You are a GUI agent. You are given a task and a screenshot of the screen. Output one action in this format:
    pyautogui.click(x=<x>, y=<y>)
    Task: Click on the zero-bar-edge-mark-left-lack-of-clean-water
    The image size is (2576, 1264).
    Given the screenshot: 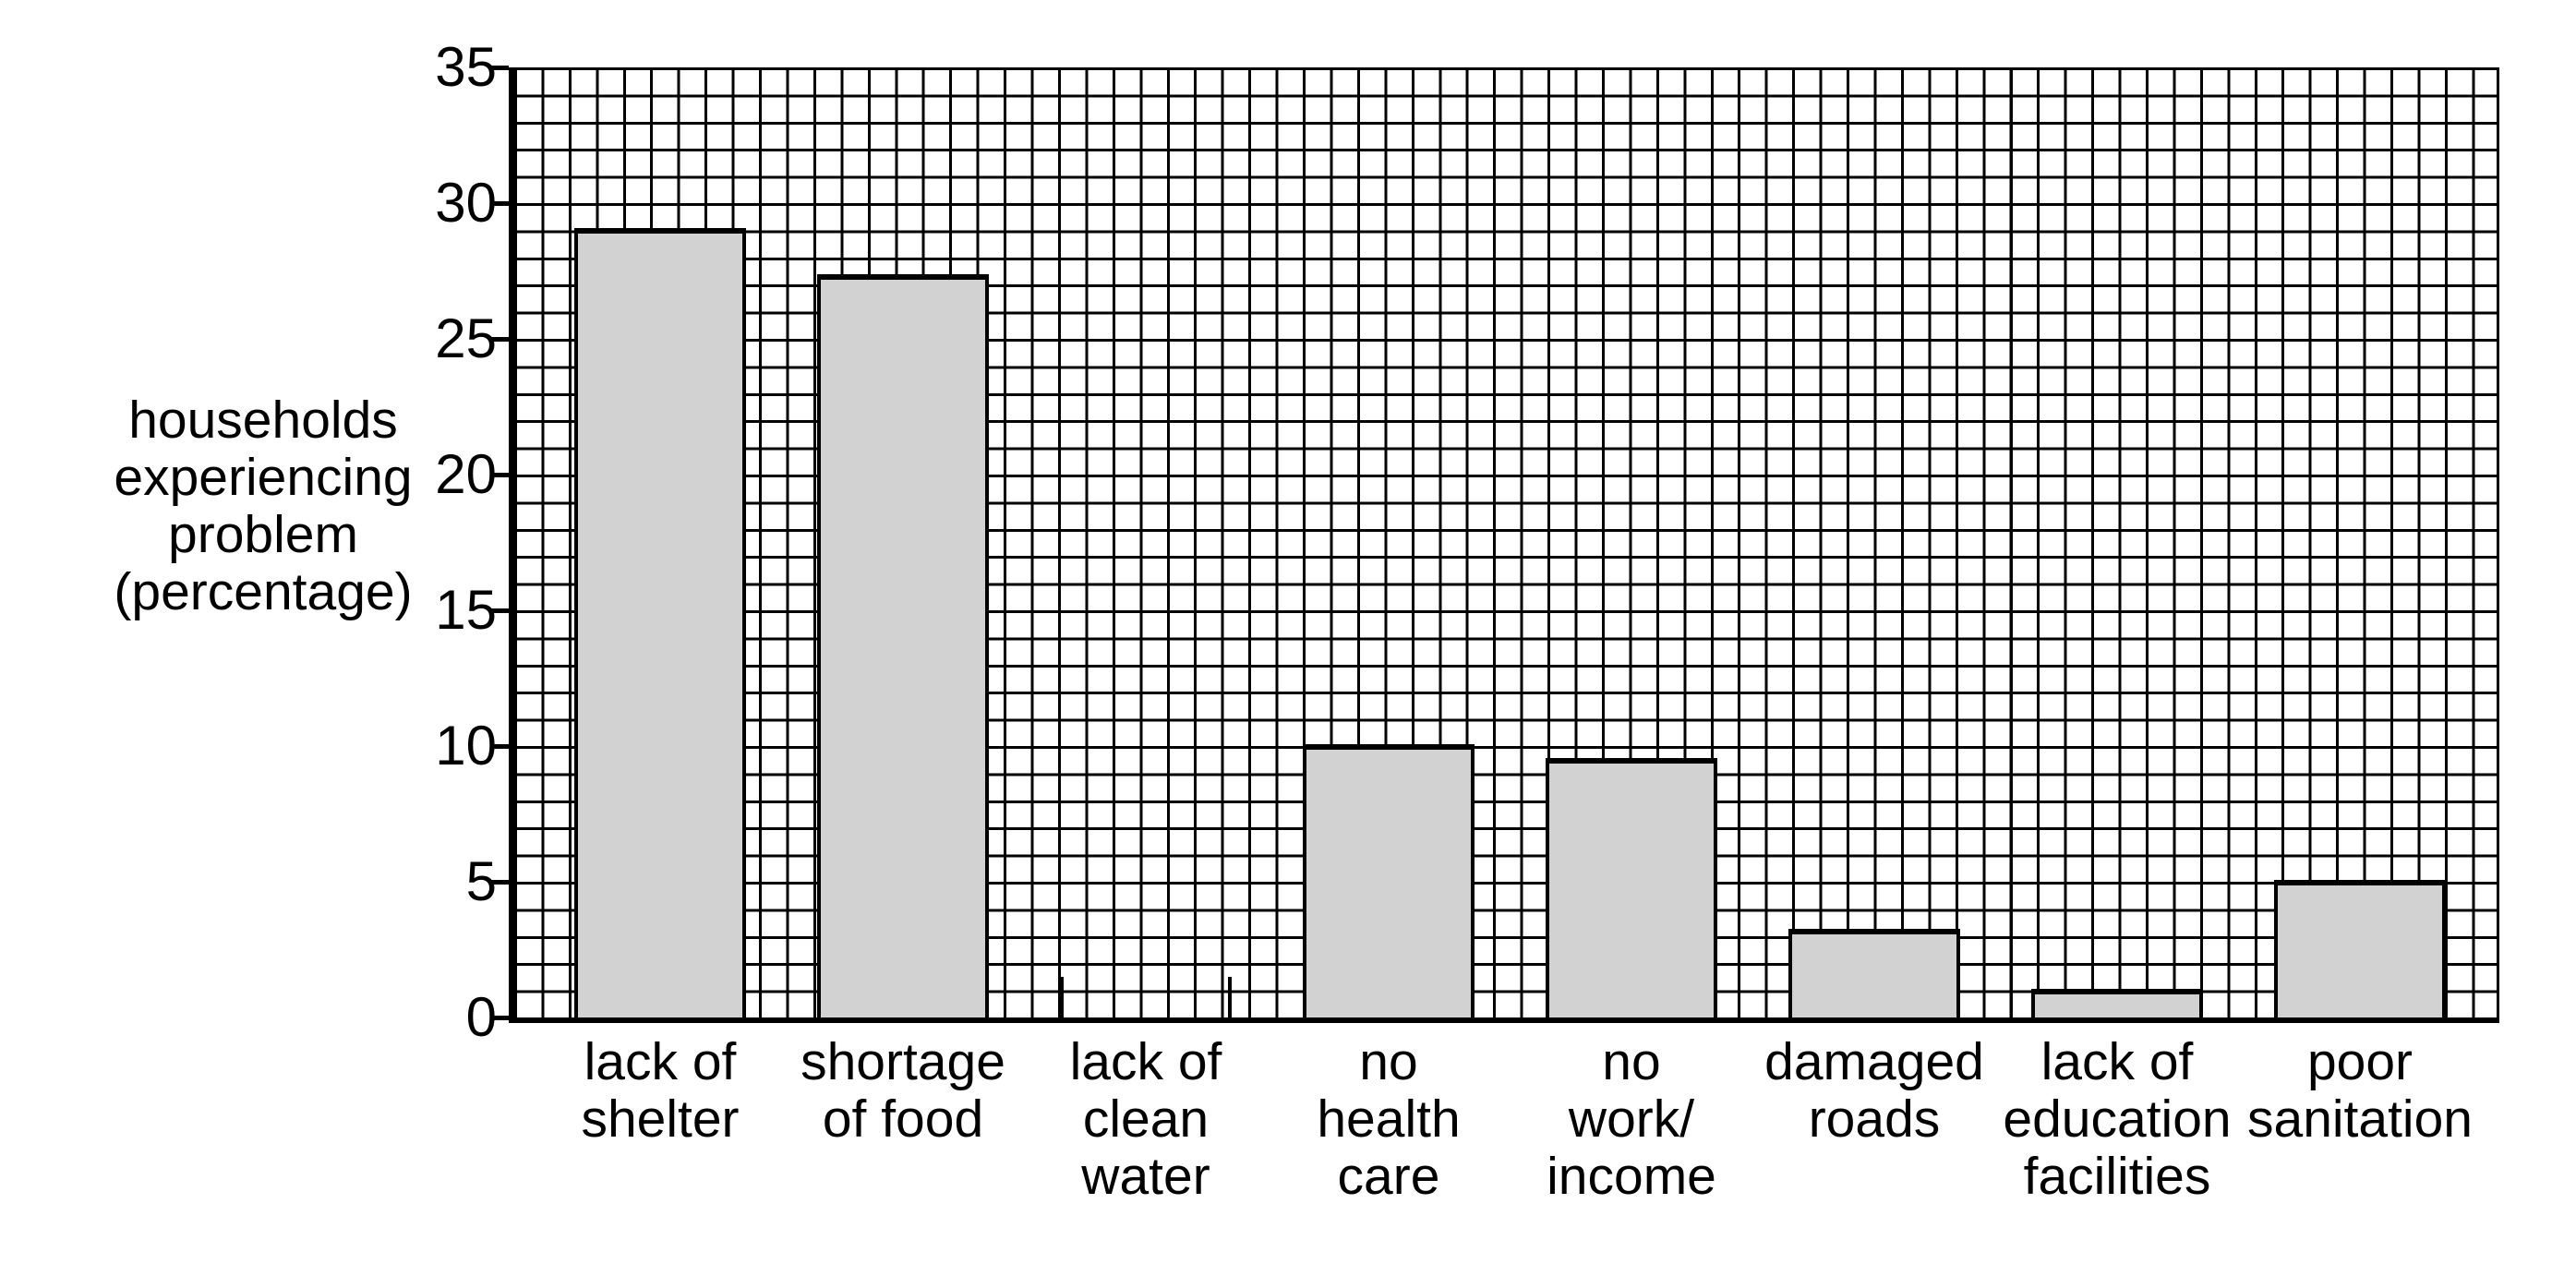 What is the action you would take?
    pyautogui.click(x=1062, y=997)
    